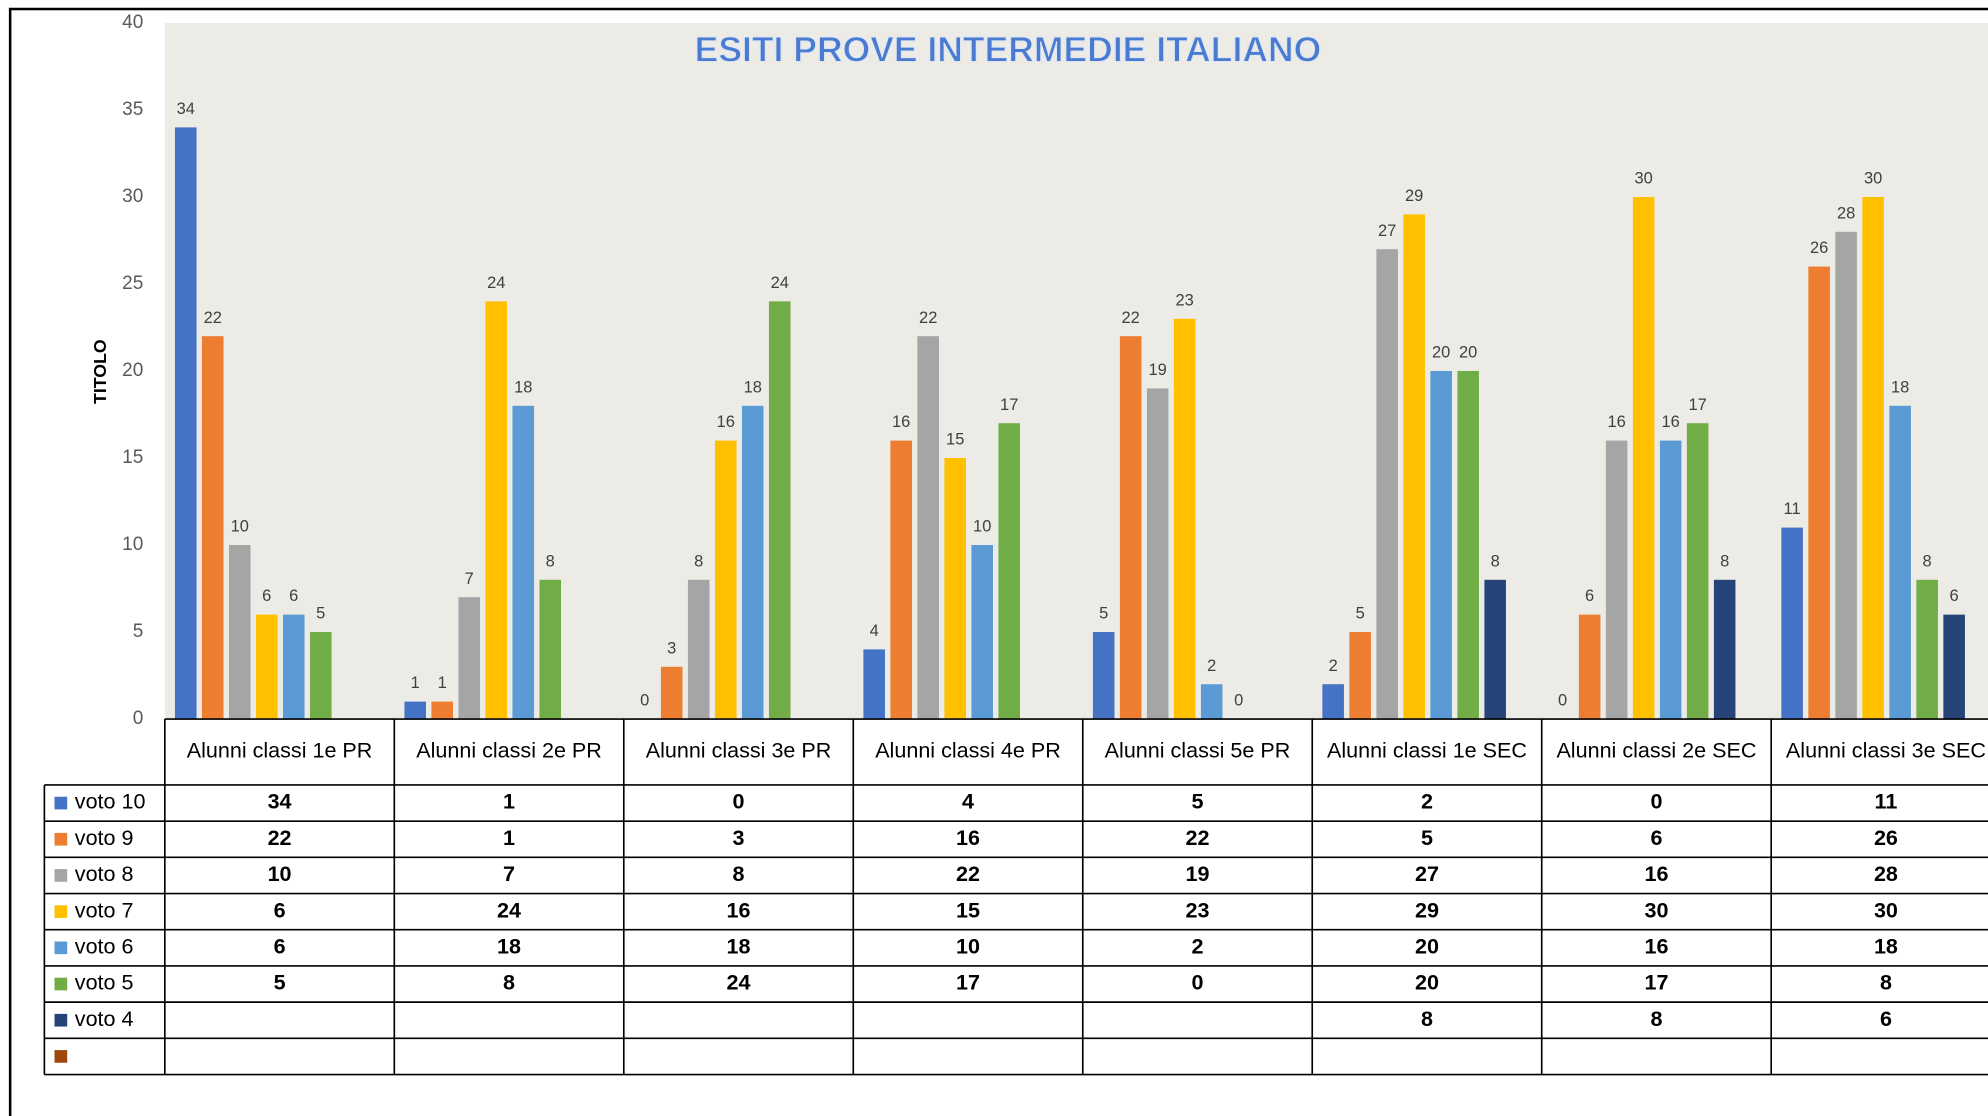 The image size is (1988, 1116). I want to click on x-tick-label: Alunni classi 3e SEC, so click(1886, 750).